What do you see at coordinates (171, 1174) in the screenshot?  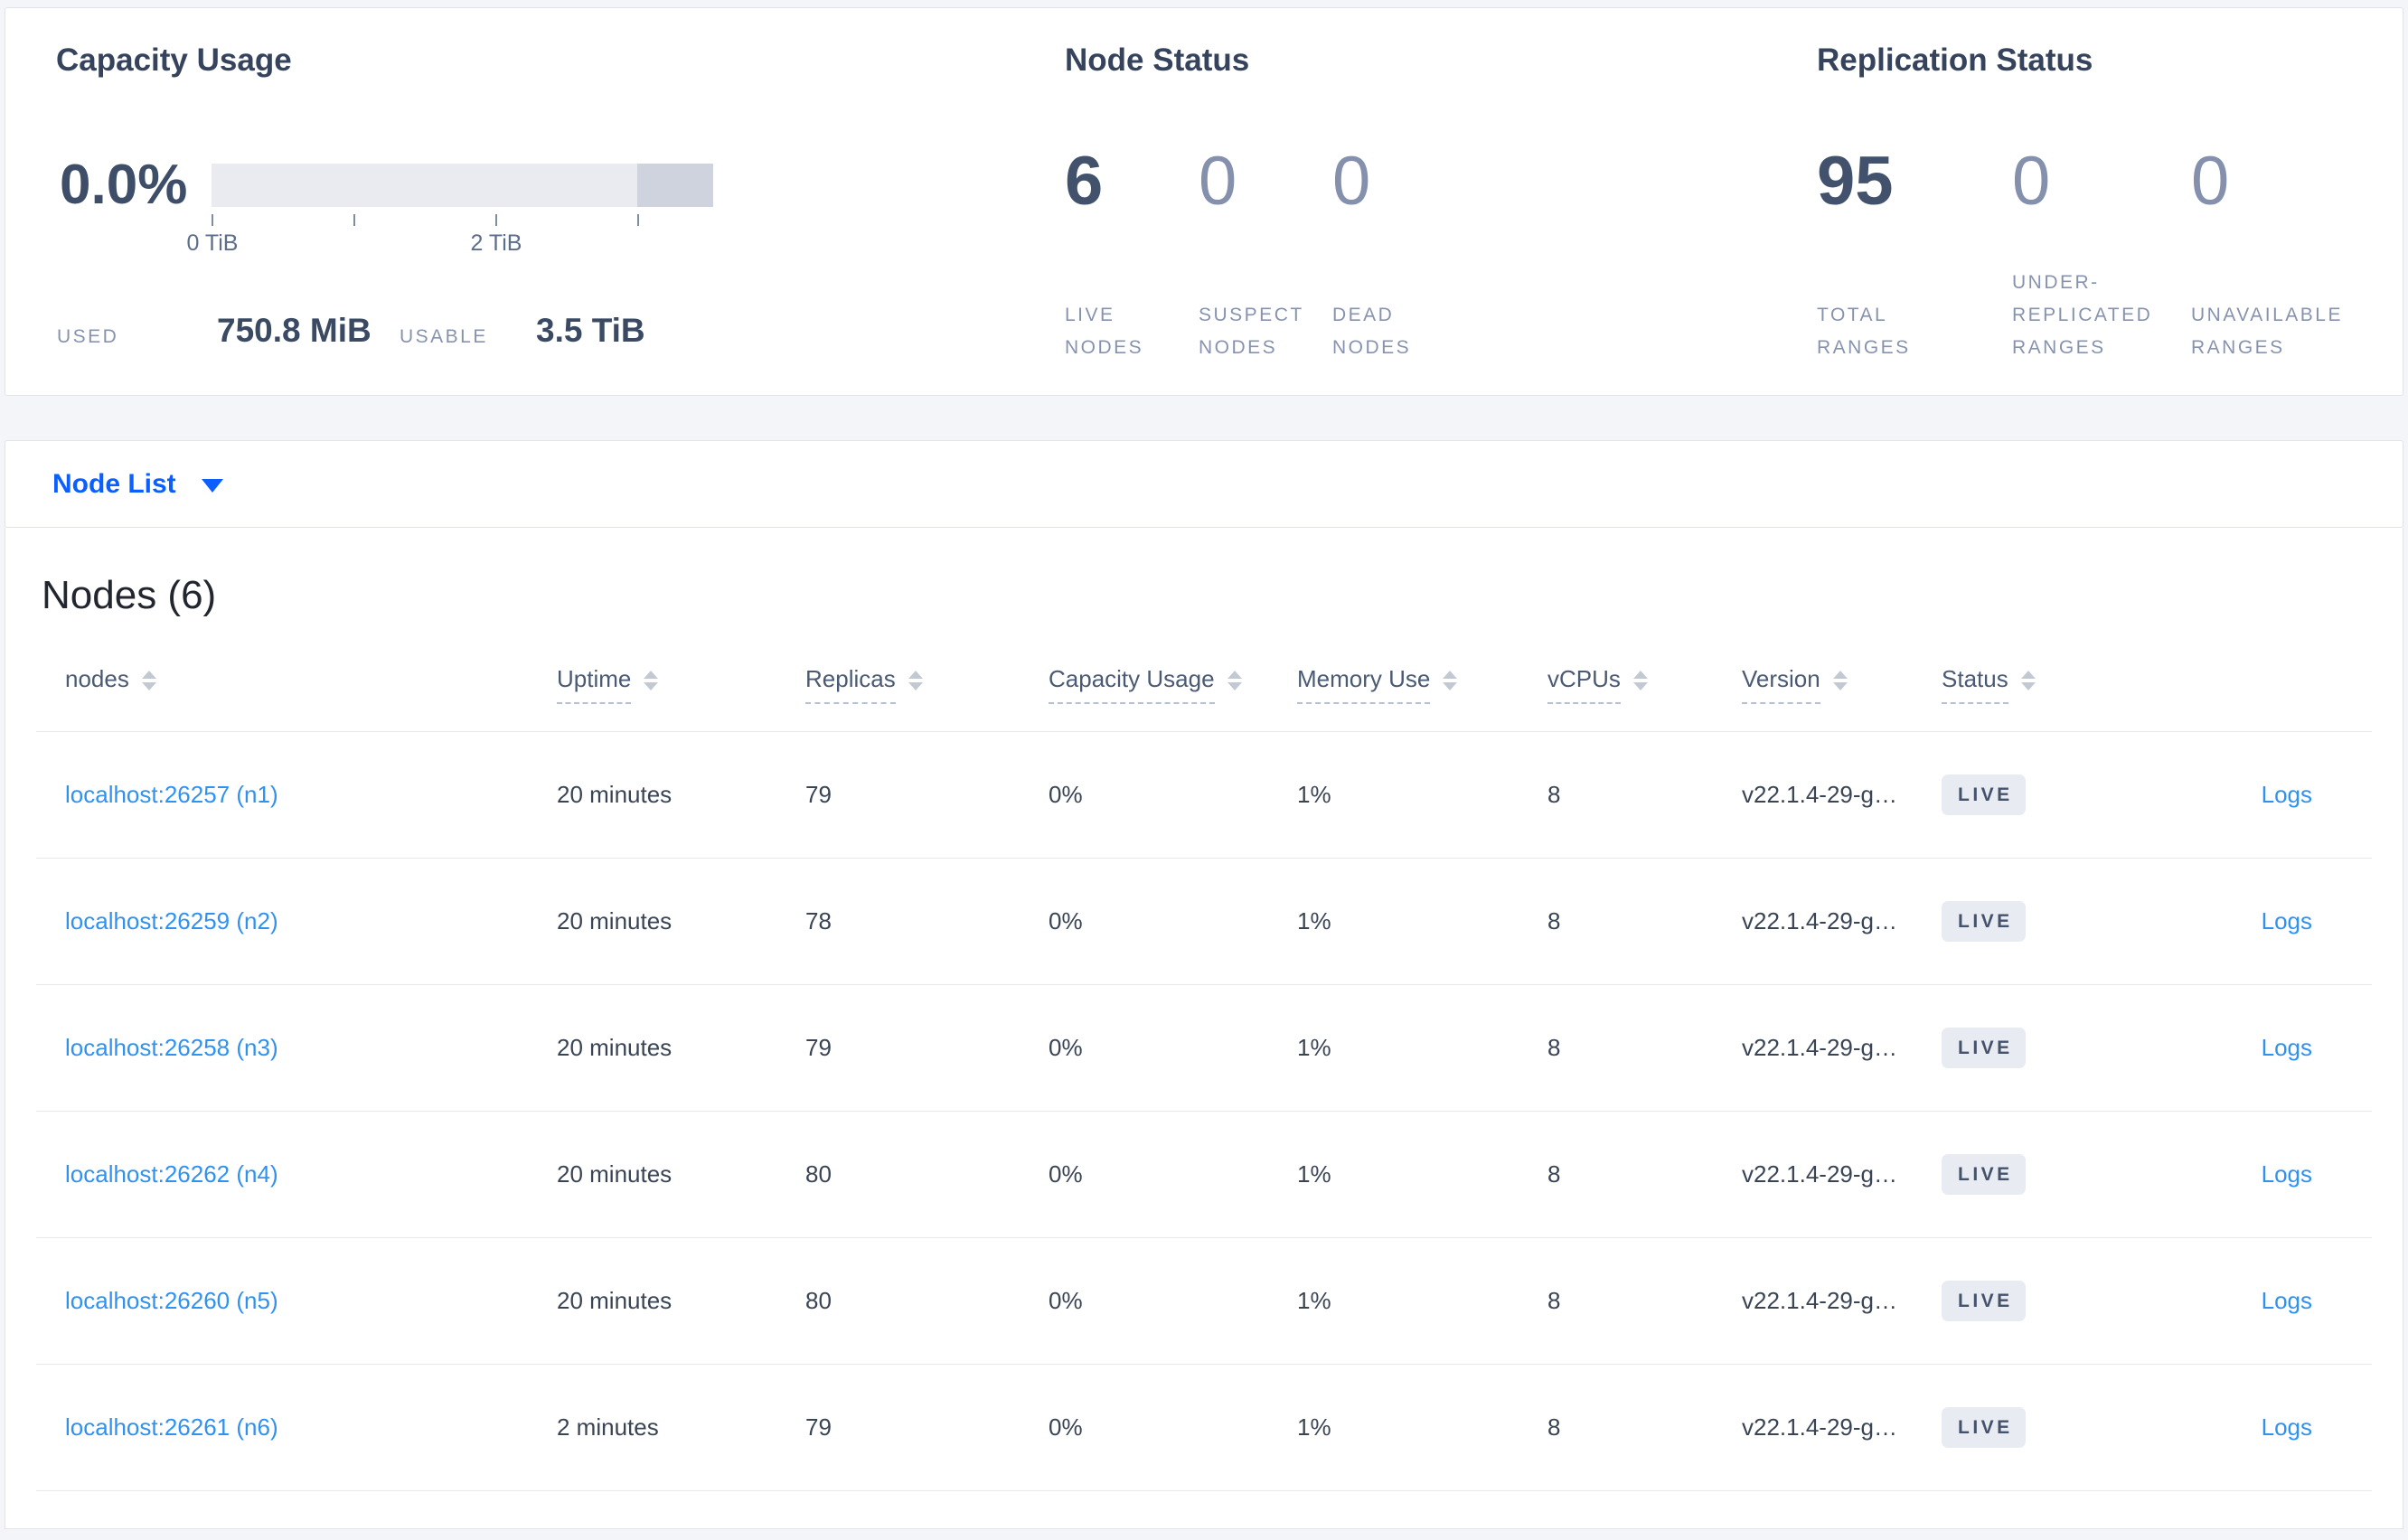 I see `node-link: localhost:26262 (n4)` at bounding box center [171, 1174].